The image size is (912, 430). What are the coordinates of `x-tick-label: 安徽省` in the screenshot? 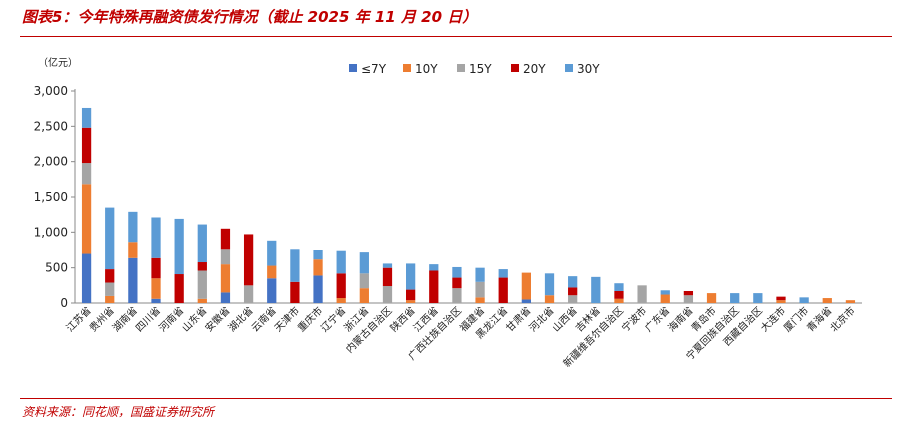 It's located at (217, 319).